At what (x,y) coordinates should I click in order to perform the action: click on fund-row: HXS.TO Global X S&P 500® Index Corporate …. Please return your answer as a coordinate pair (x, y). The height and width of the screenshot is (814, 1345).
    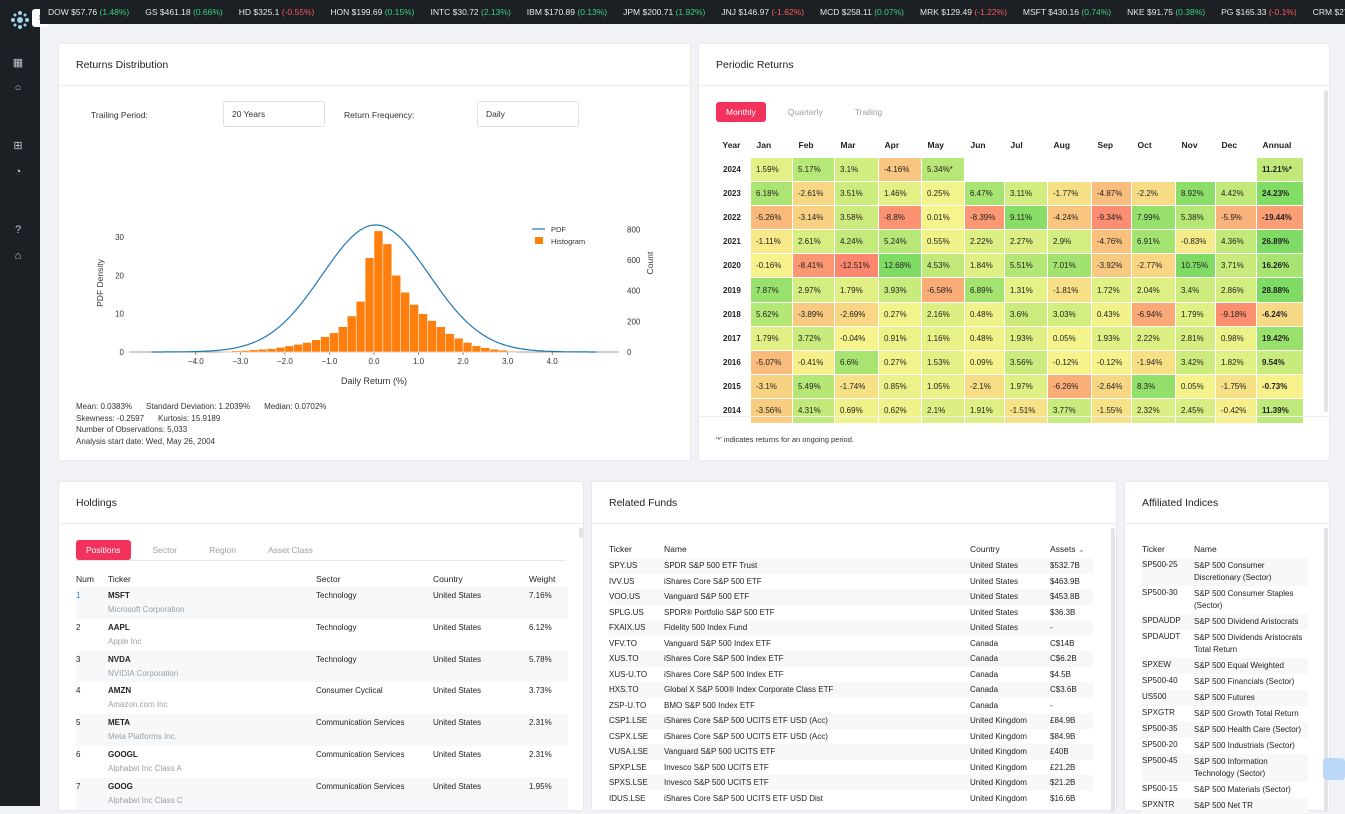
    Looking at the image, I should click on (851, 690).